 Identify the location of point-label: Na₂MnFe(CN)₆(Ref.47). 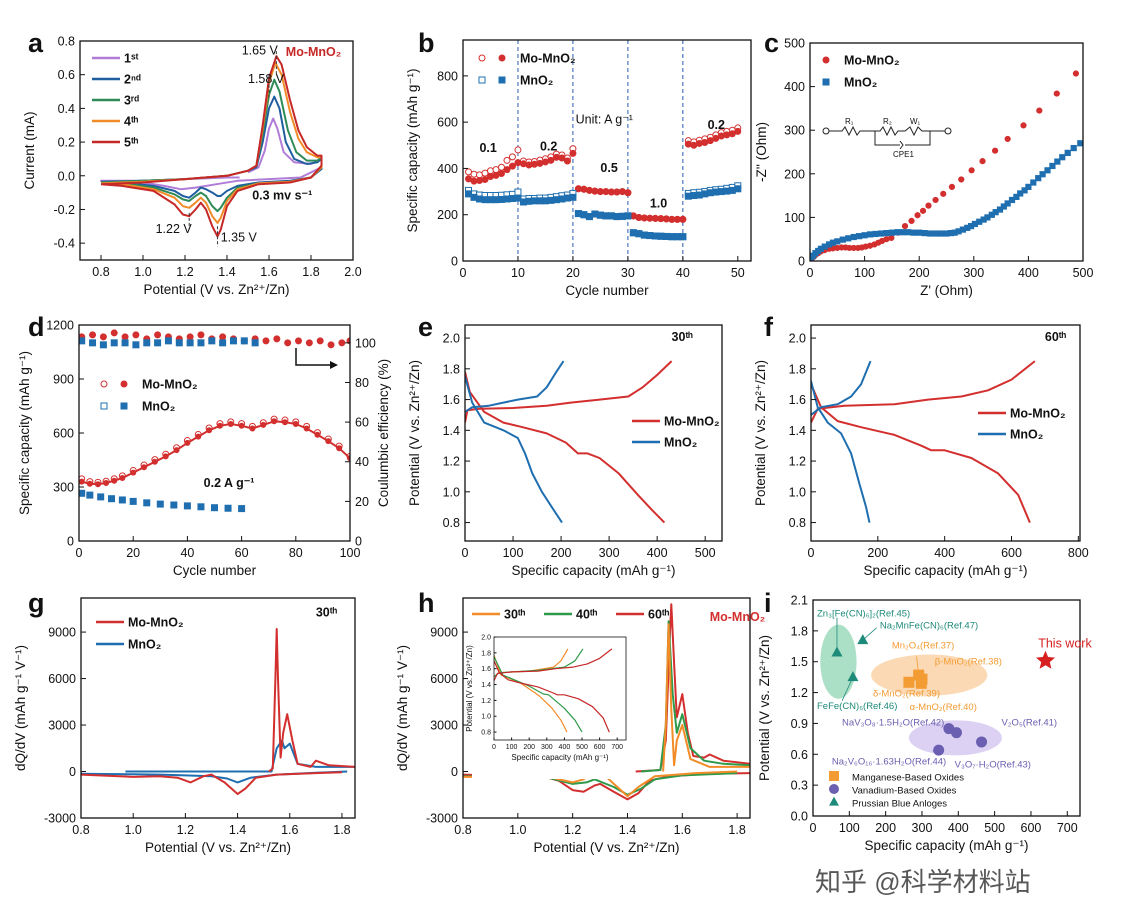
(929, 626).